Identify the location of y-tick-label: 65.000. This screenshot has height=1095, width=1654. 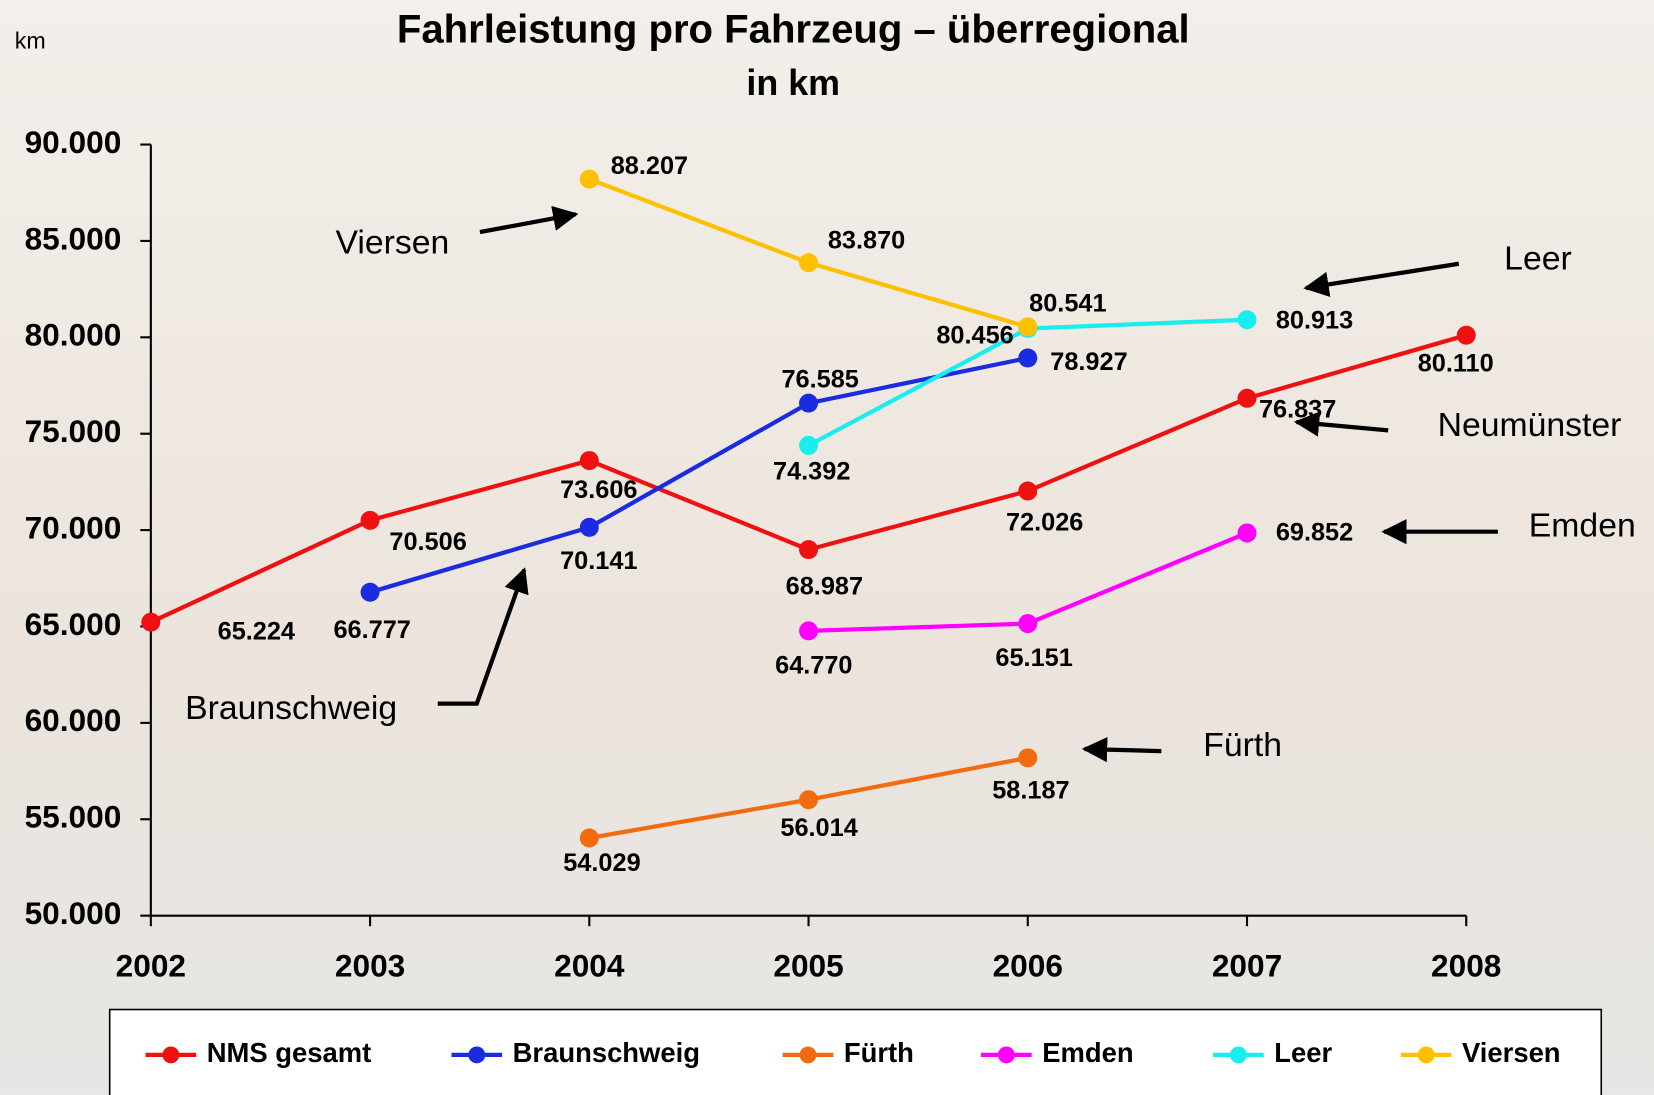
(73, 624).